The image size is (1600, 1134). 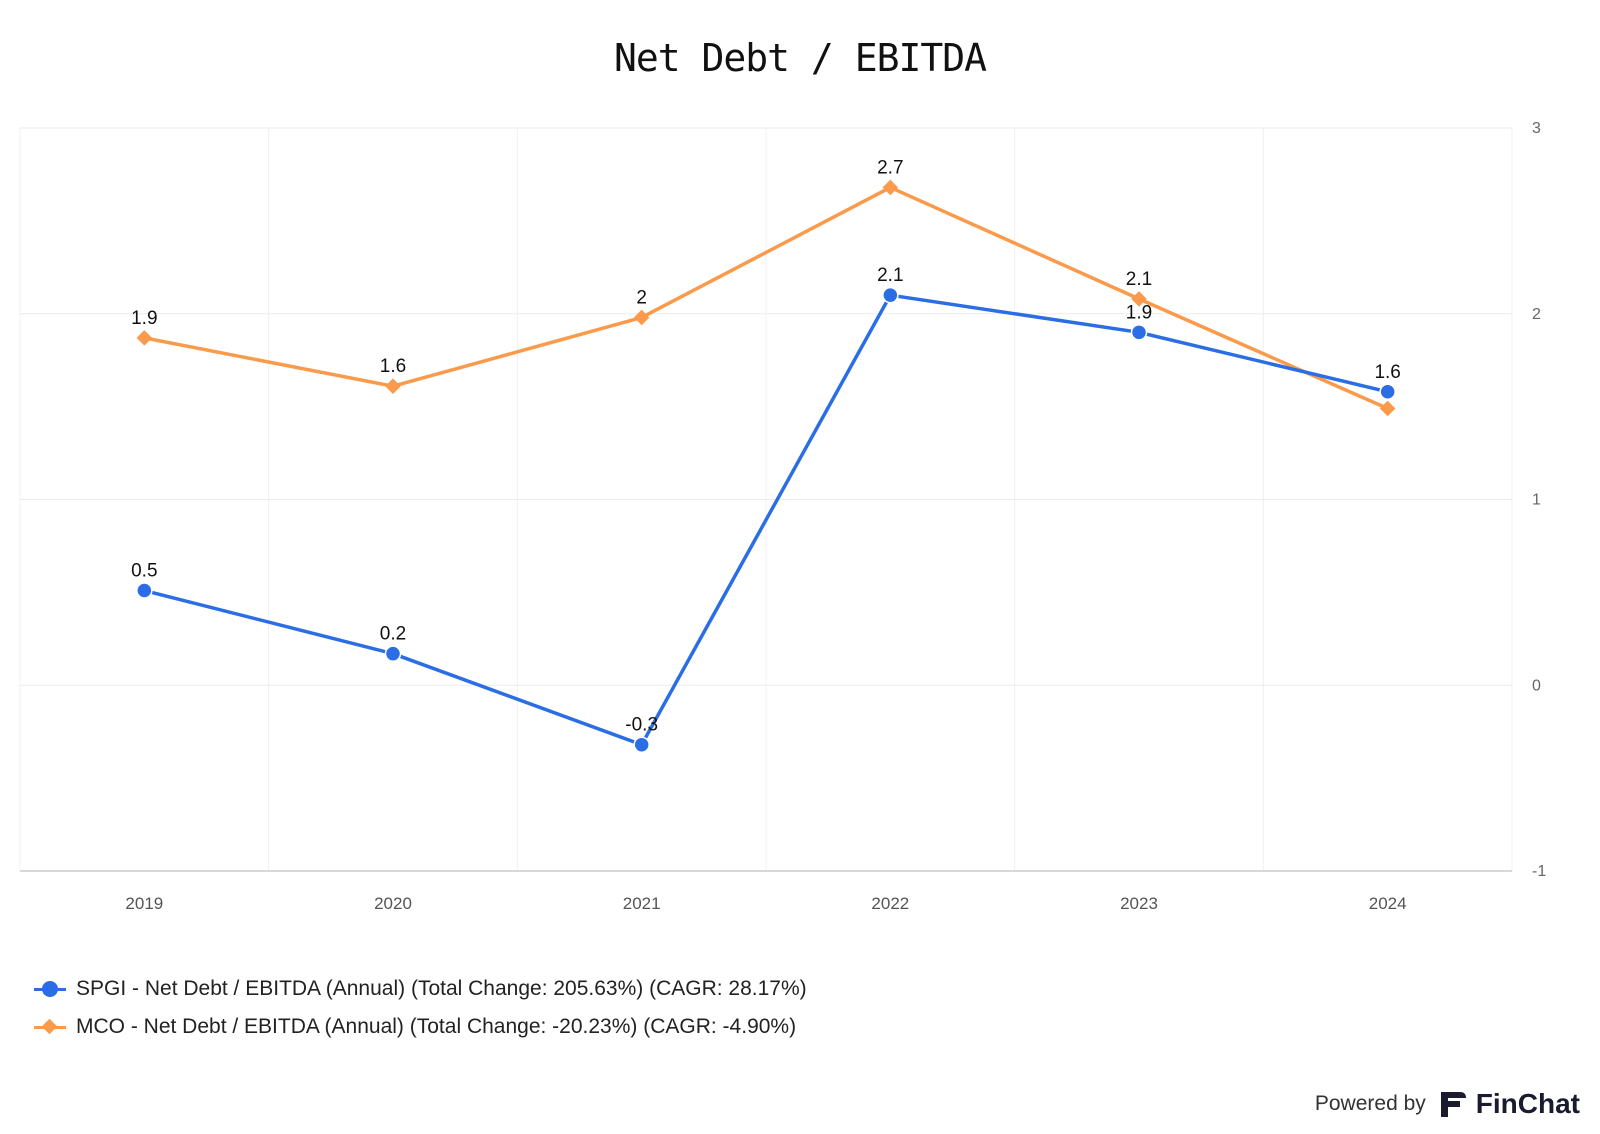 What do you see at coordinates (393, 634) in the screenshot?
I see `data-label-spgi: 0.2` at bounding box center [393, 634].